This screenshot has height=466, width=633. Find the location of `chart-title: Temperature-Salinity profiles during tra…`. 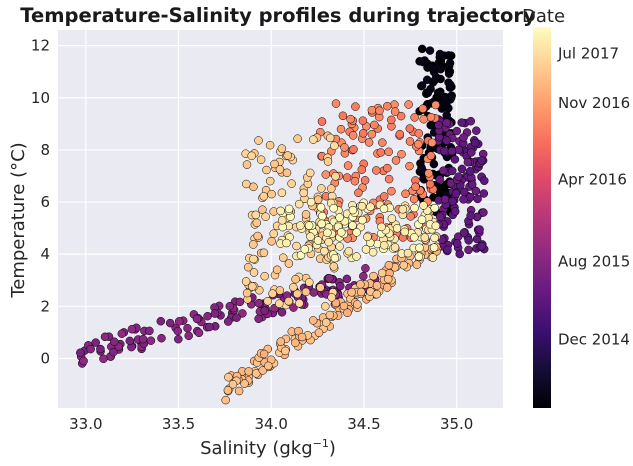

chart-title: Temperature-Salinity profiles during tra… is located at coordinates (278, 15).